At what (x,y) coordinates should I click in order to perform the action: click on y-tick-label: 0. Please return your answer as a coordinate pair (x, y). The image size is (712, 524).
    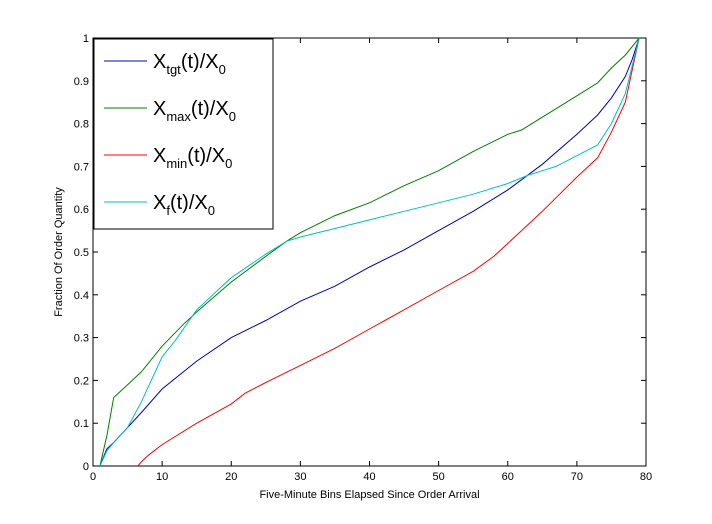
    Looking at the image, I should click on (86, 467).